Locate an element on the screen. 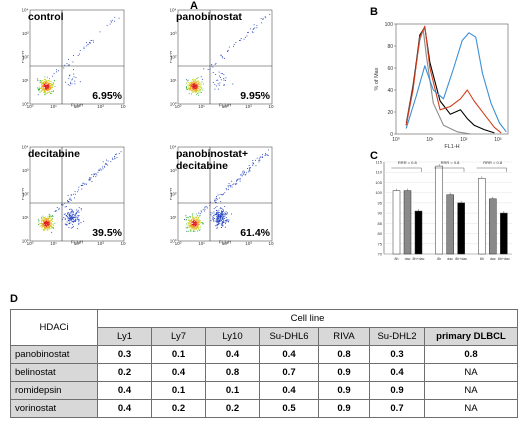 The width and height of the screenshot is (520, 421). bar is located at coordinates (493, 226).